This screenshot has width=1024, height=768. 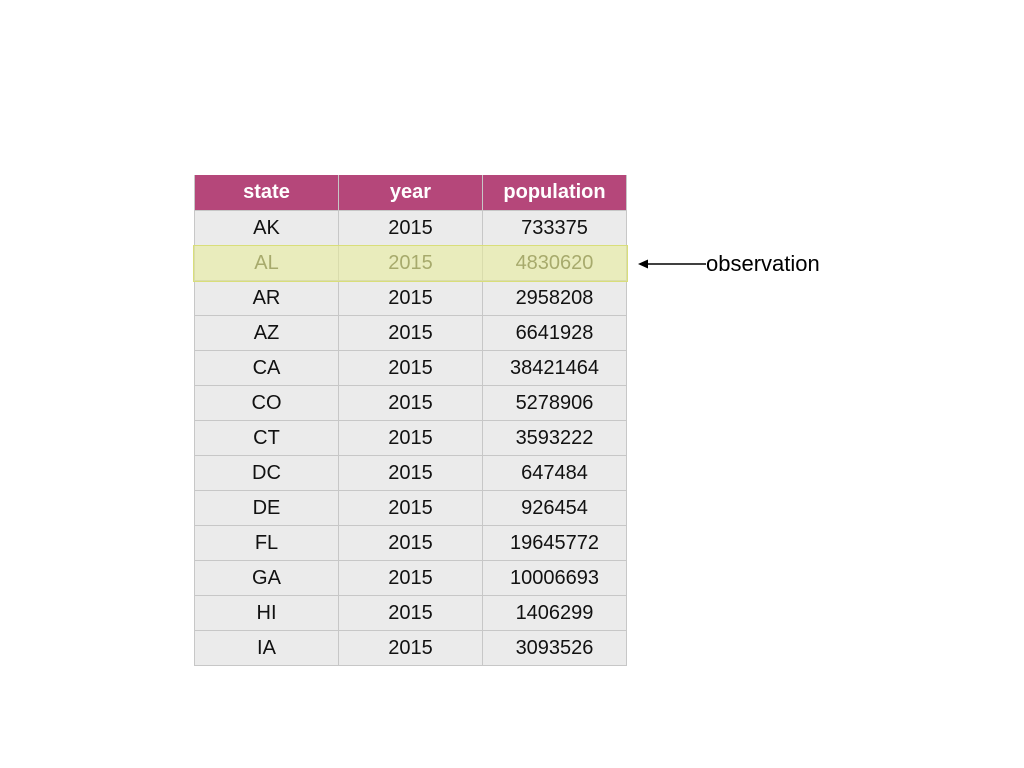 What do you see at coordinates (266, 648) in the screenshot?
I see `cell-state: IA` at bounding box center [266, 648].